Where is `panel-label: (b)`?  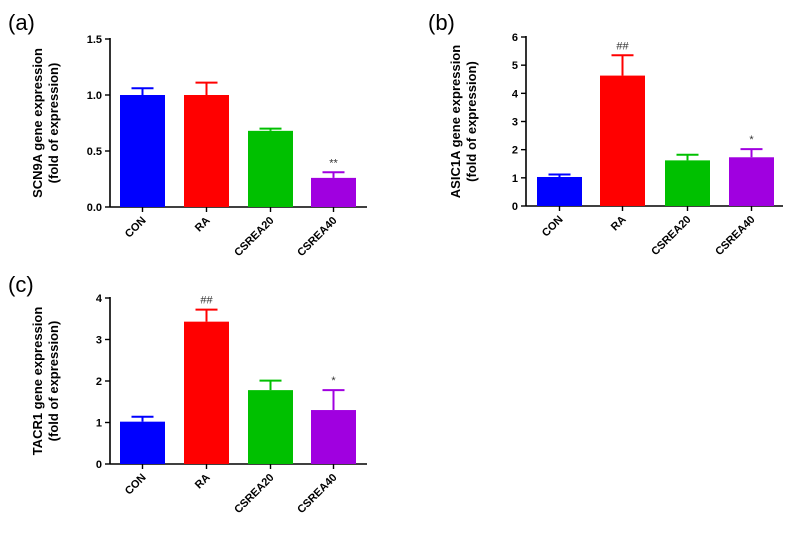 panel-label: (b) is located at coordinates (441, 22).